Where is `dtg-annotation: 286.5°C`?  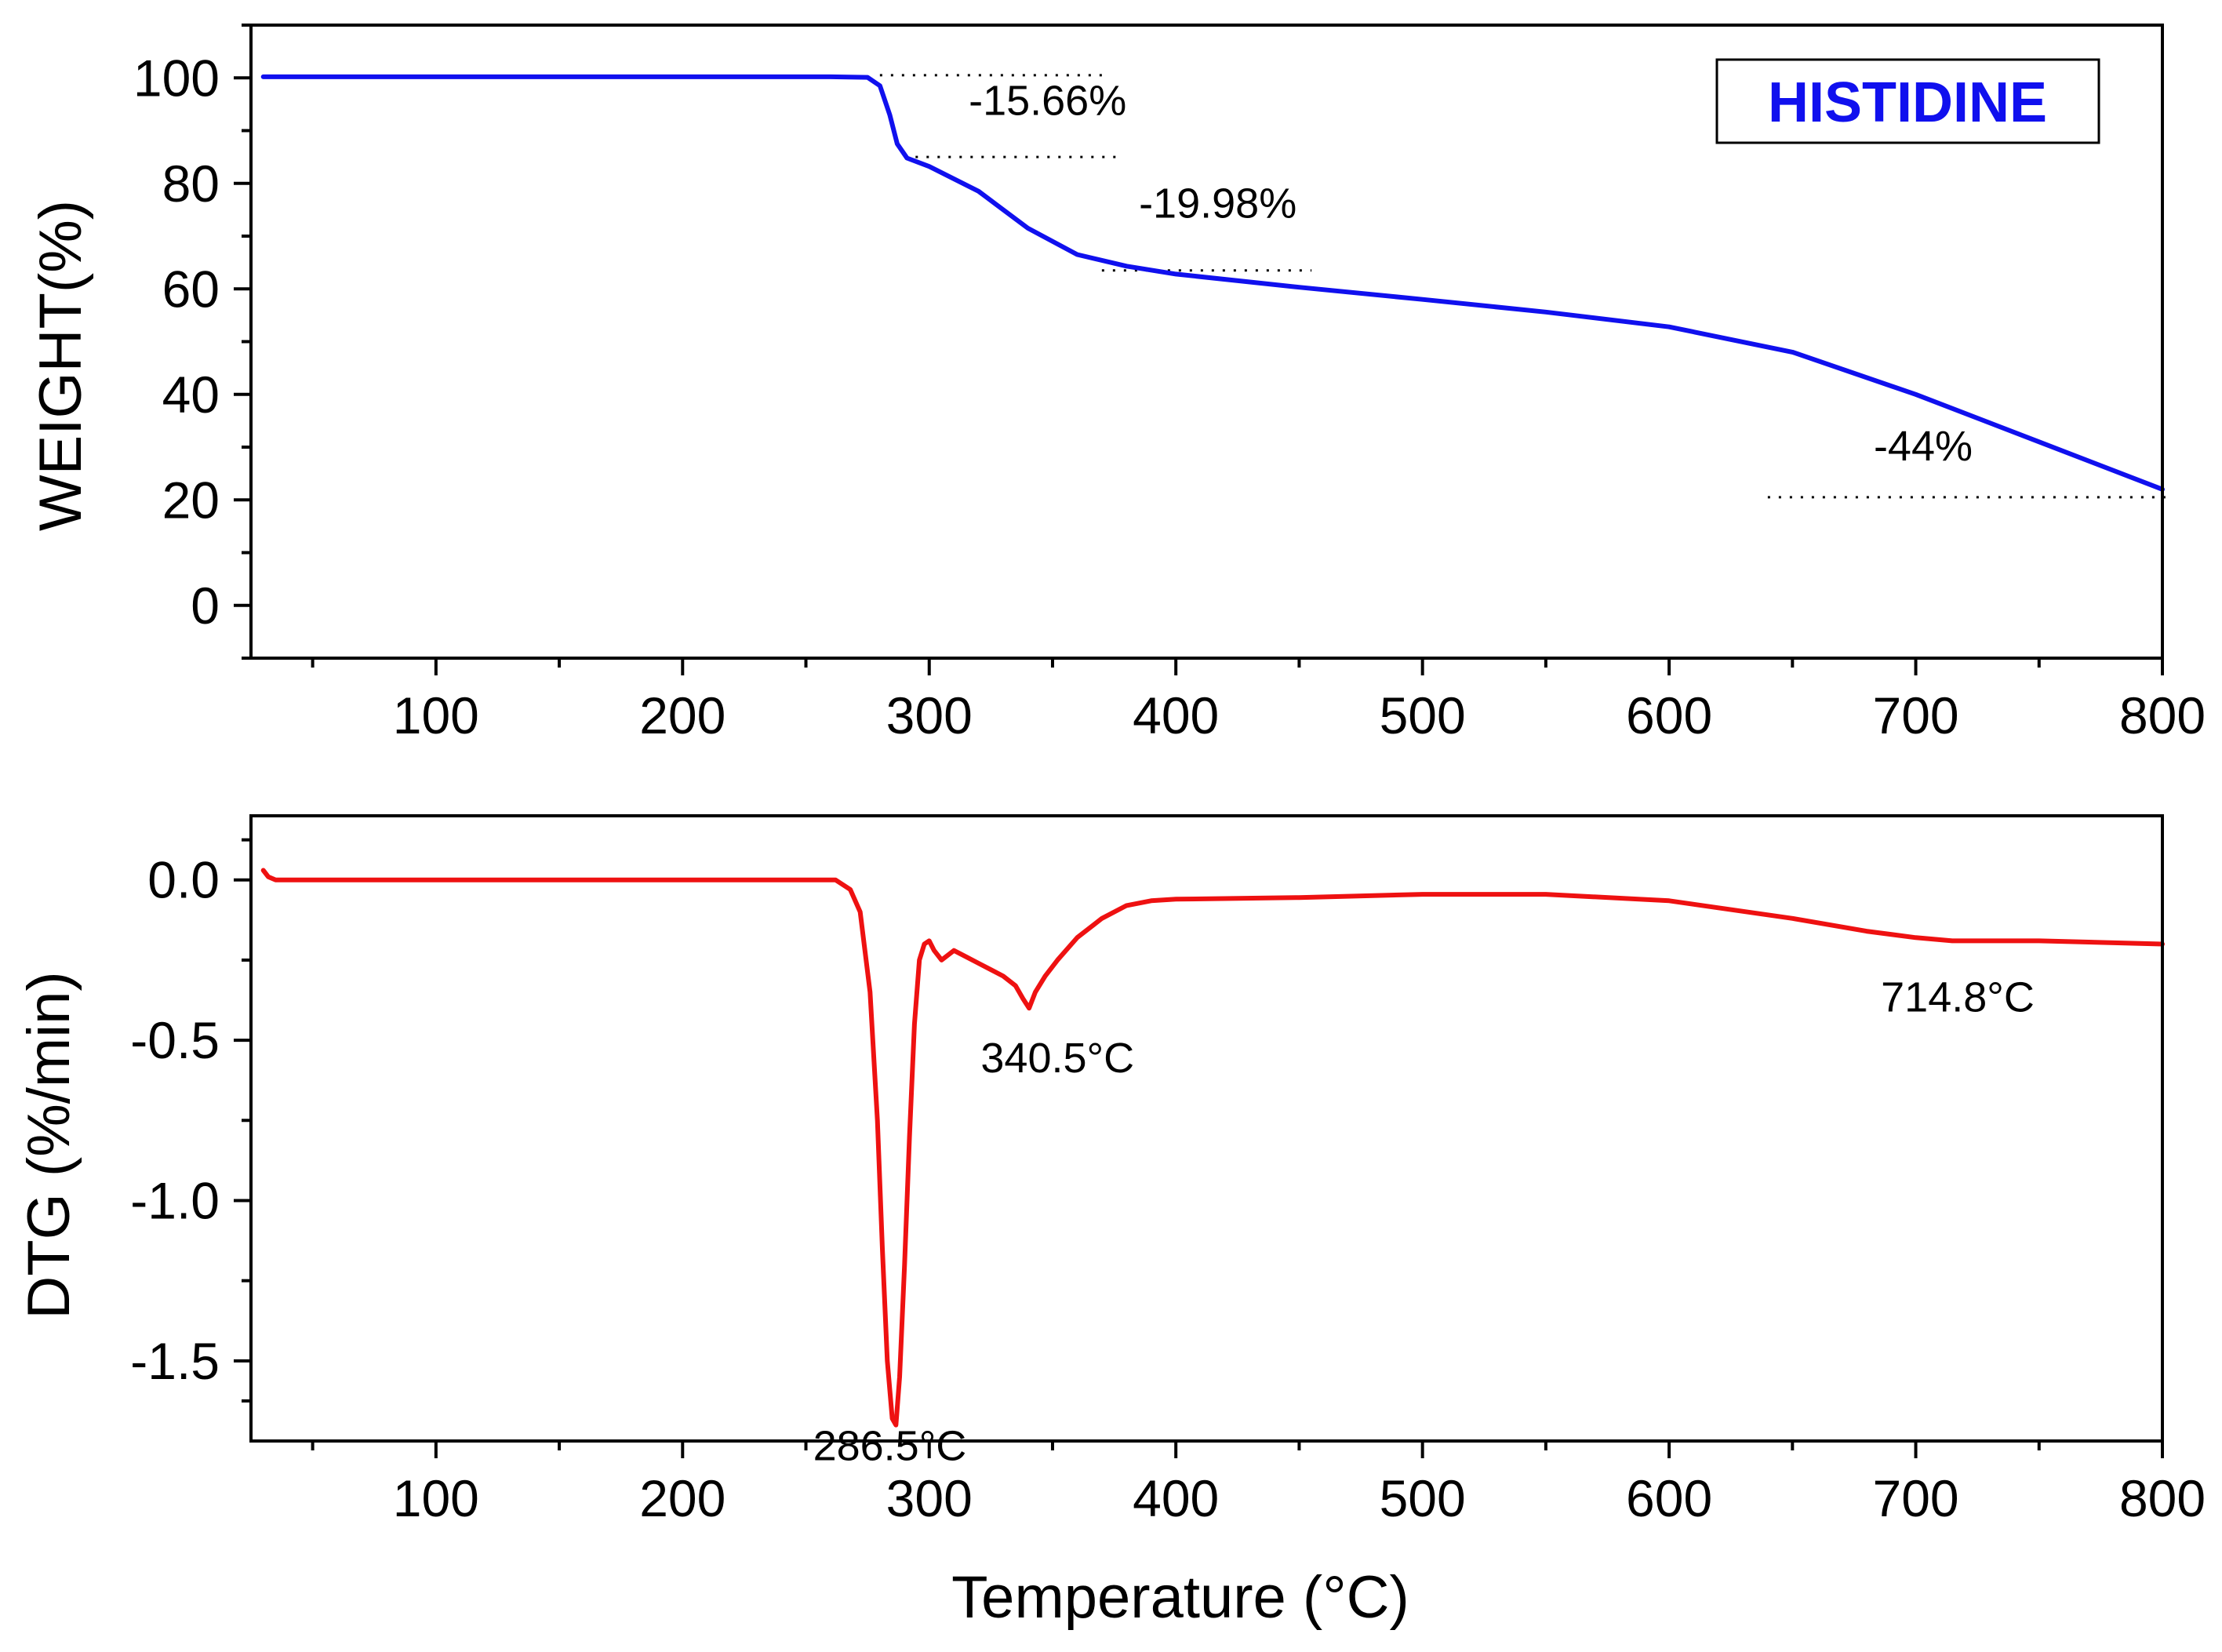 dtg-annotation: 286.5°C is located at coordinates (890, 1447).